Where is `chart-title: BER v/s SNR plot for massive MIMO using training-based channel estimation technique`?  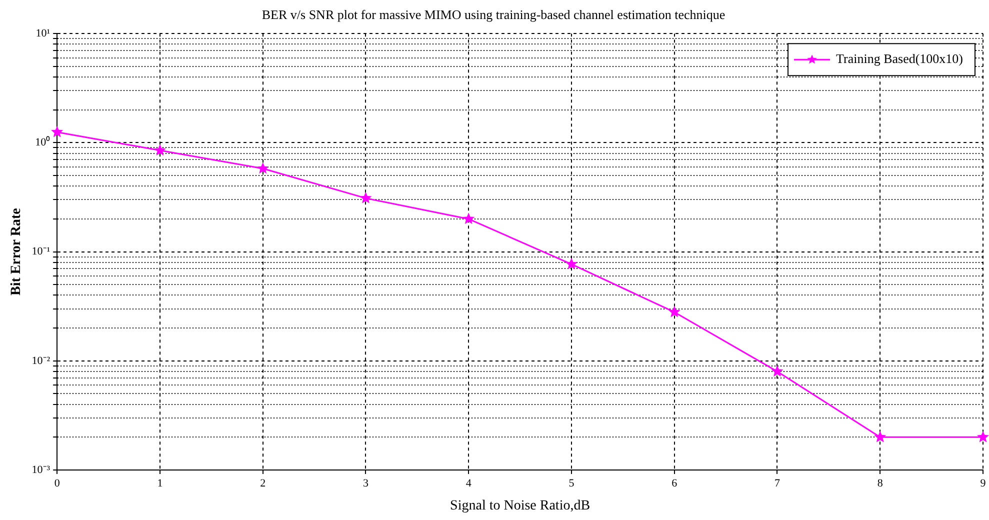
chart-title: BER v/s SNR plot for massive MIMO using training-based channel estimation technique is located at coordinates (494, 14).